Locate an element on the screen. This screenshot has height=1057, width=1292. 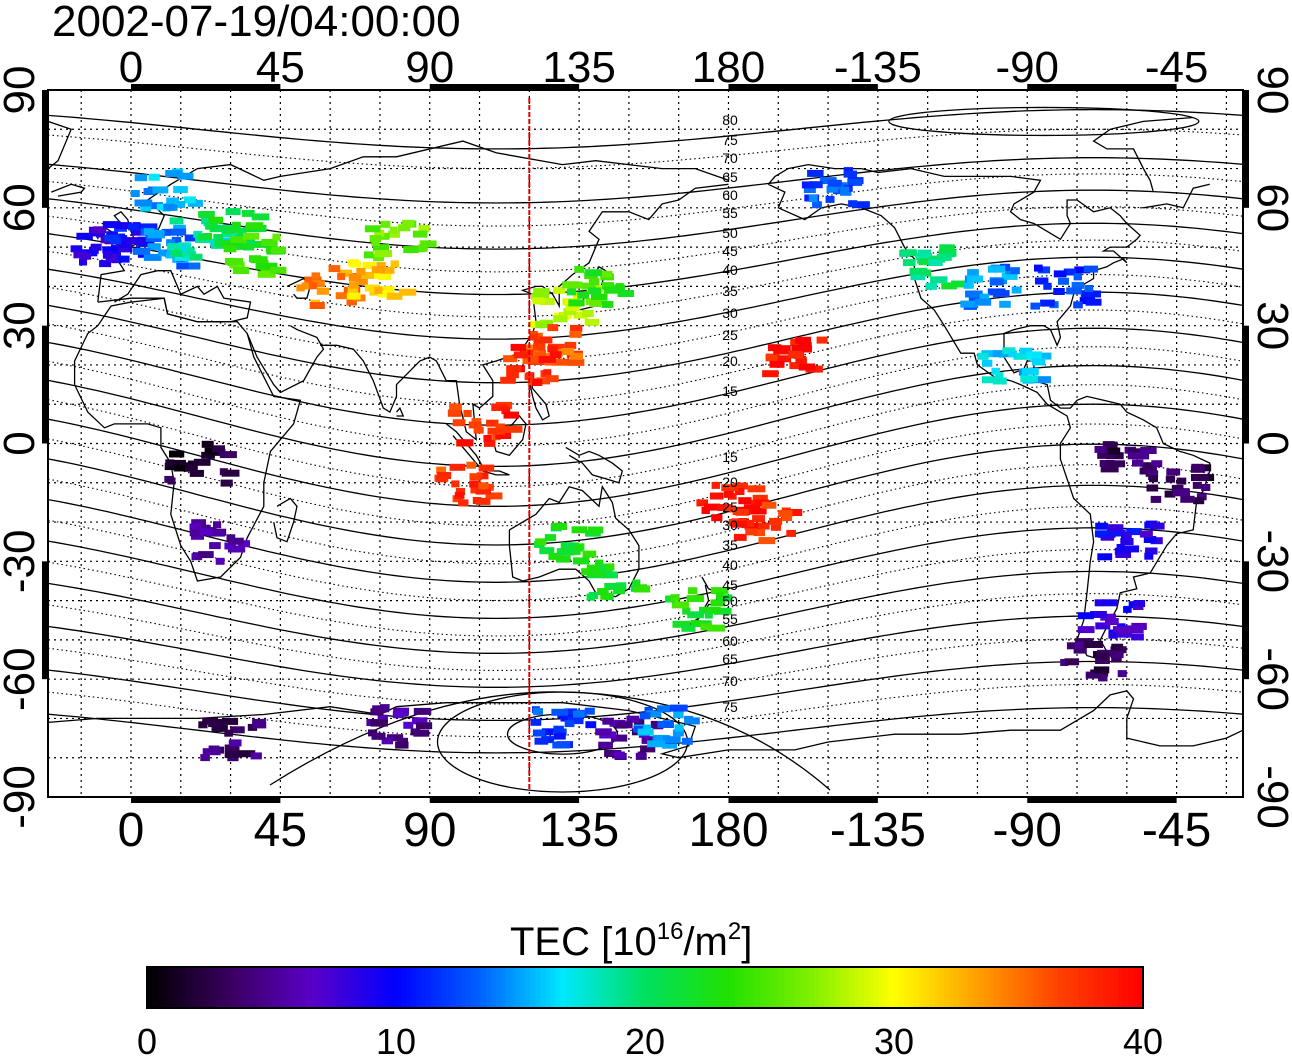
contour-label: 65 is located at coordinates (730, 177).